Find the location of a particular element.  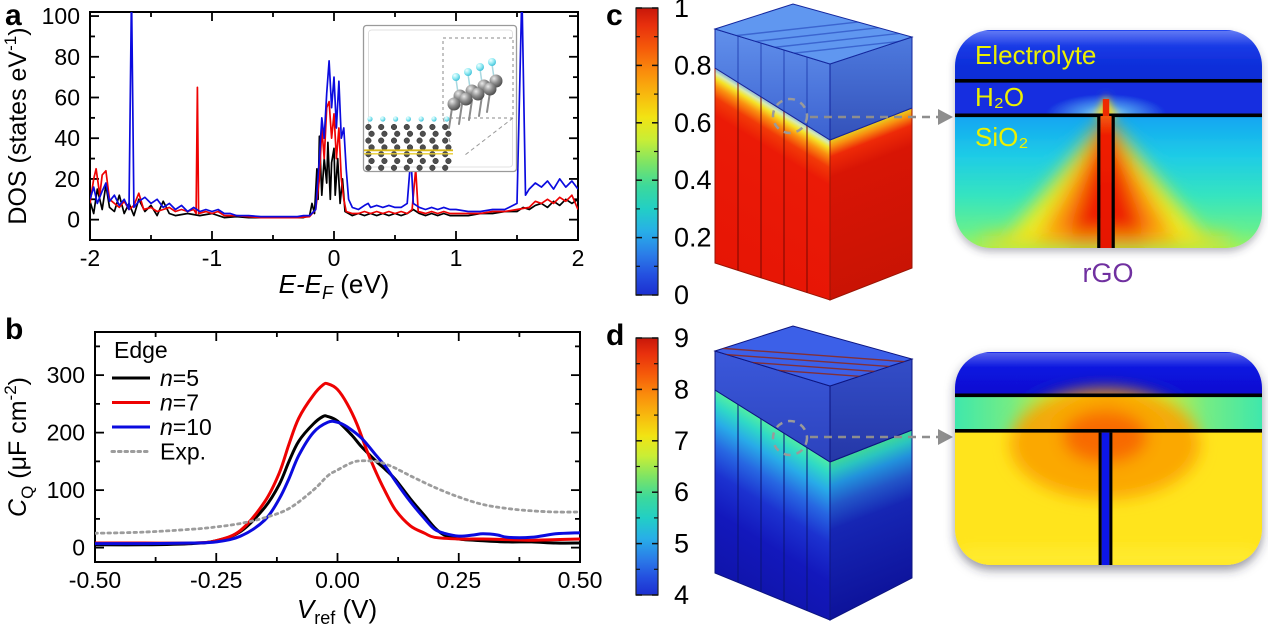

a-series is located at coordinates (334, 115).